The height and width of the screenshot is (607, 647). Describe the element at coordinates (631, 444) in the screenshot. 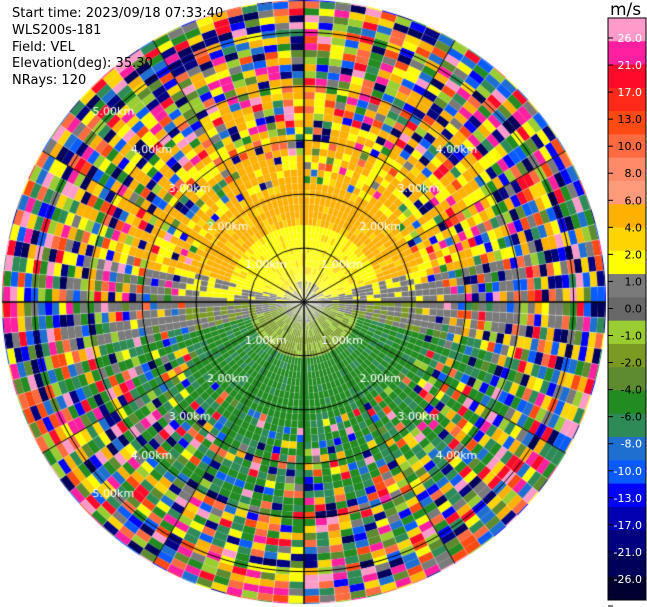

I see `colorbar-tick-label: -8.0` at that location.